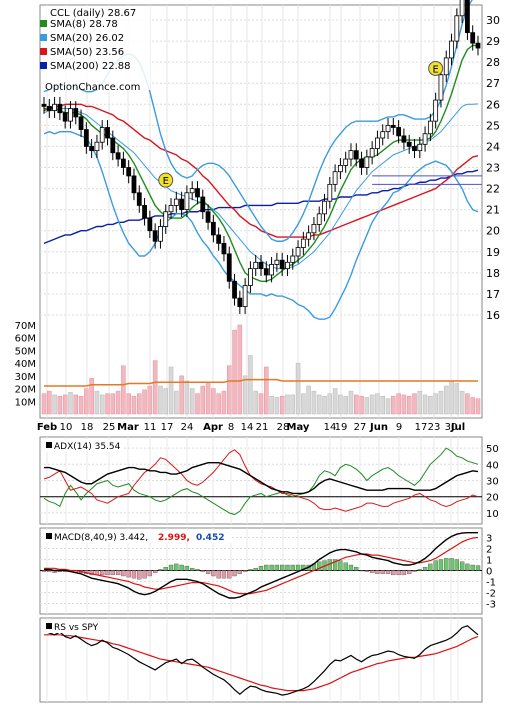 The height and width of the screenshot is (706, 526). Describe the element at coordinates (489, 539) in the screenshot. I see `macd-tick-label: 3` at that location.